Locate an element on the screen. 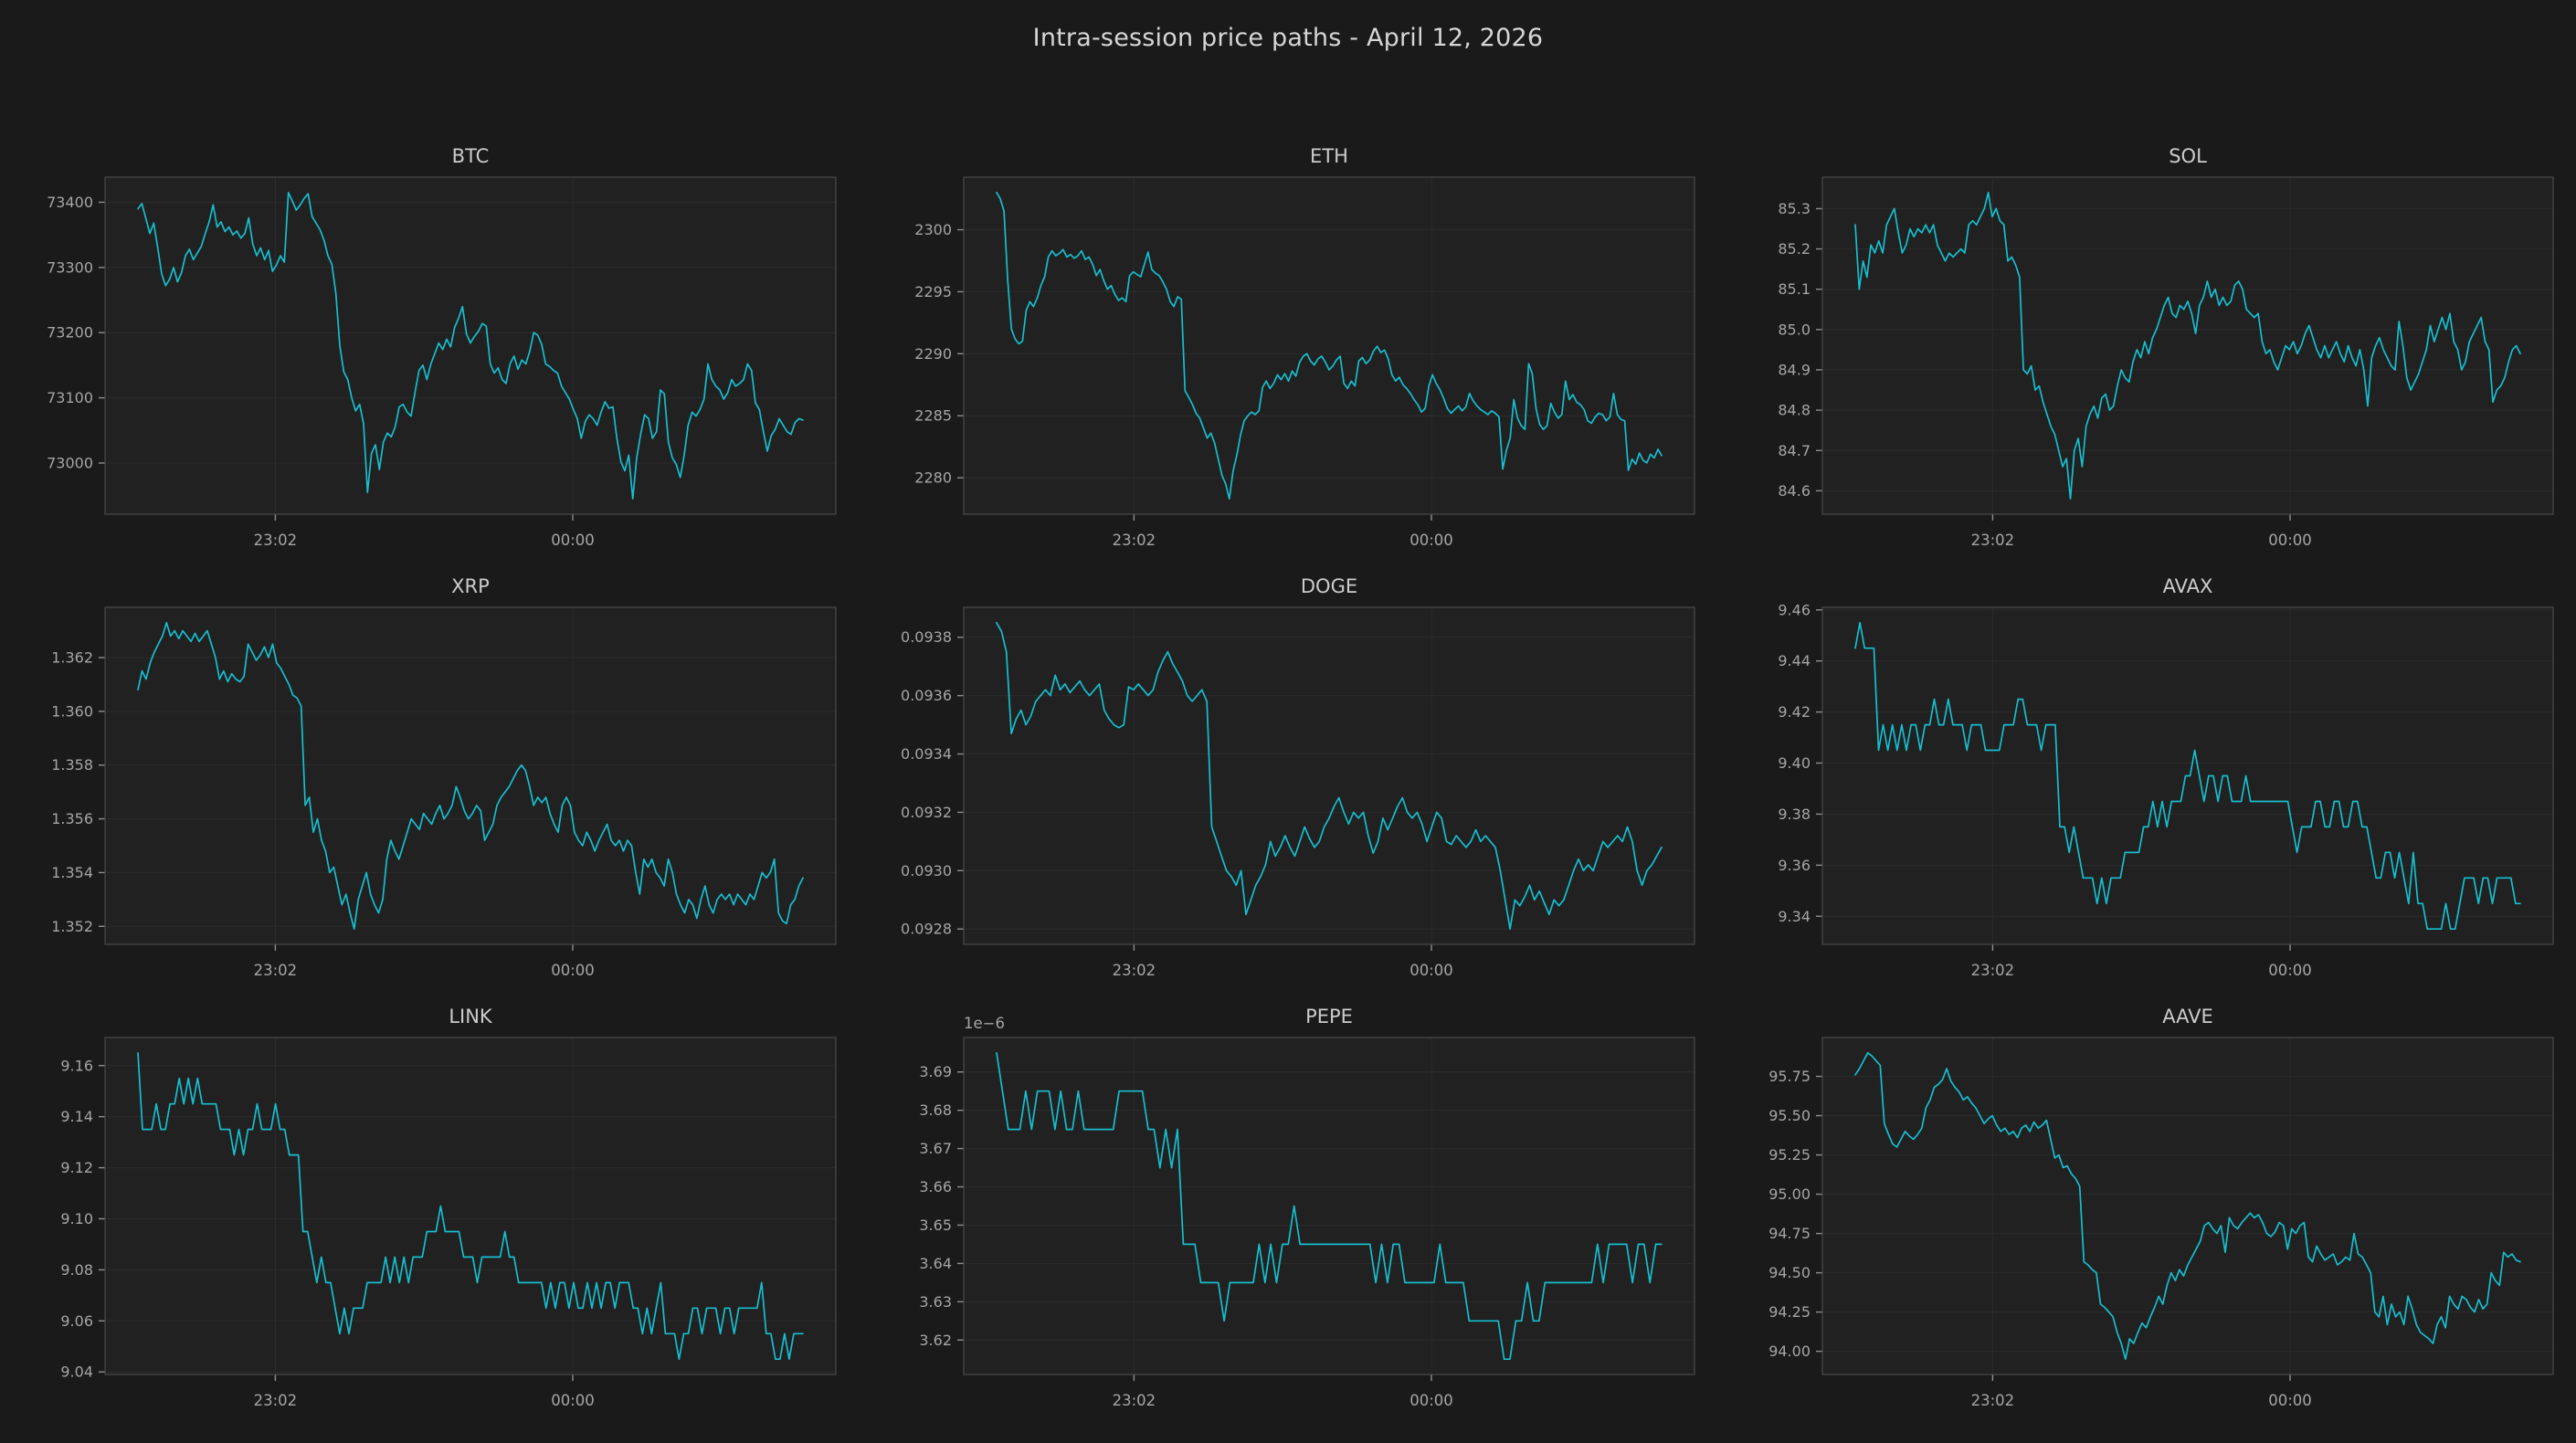  y-tick-label: 94.50 is located at coordinates (1790, 1272).